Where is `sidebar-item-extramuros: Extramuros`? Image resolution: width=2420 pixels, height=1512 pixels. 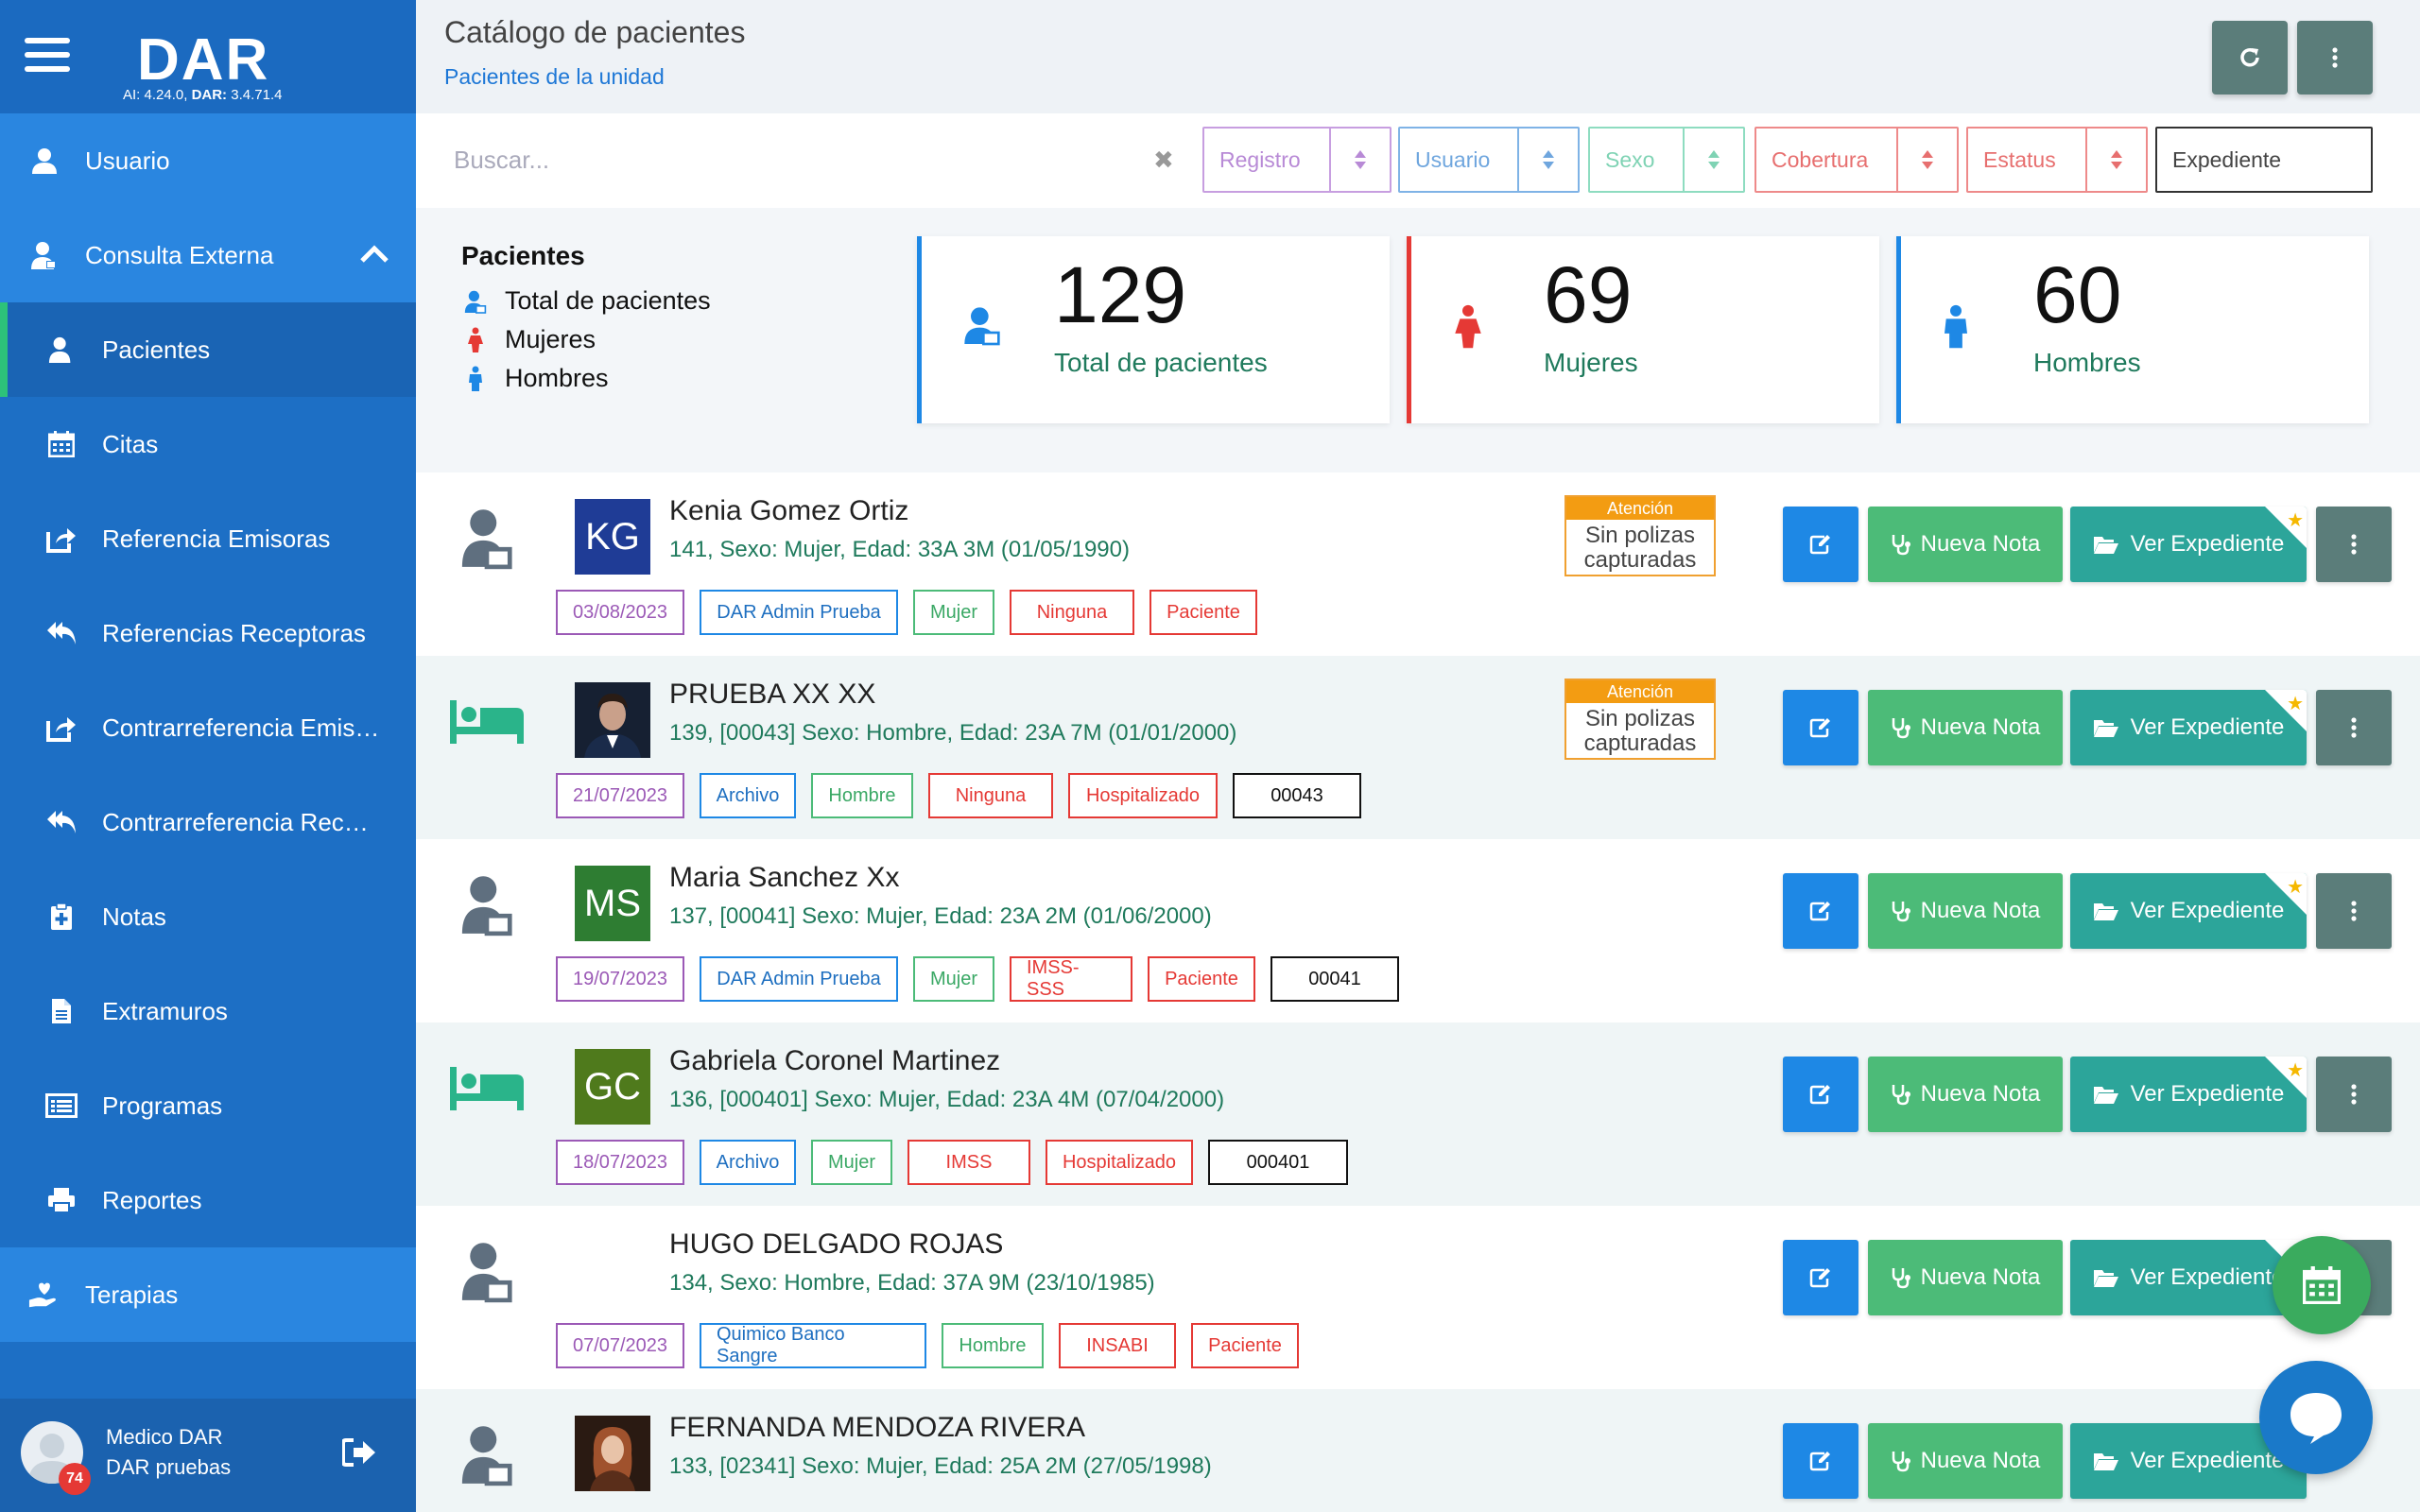 sidebar-item-extramuros: Extramuros is located at coordinates (208, 1011).